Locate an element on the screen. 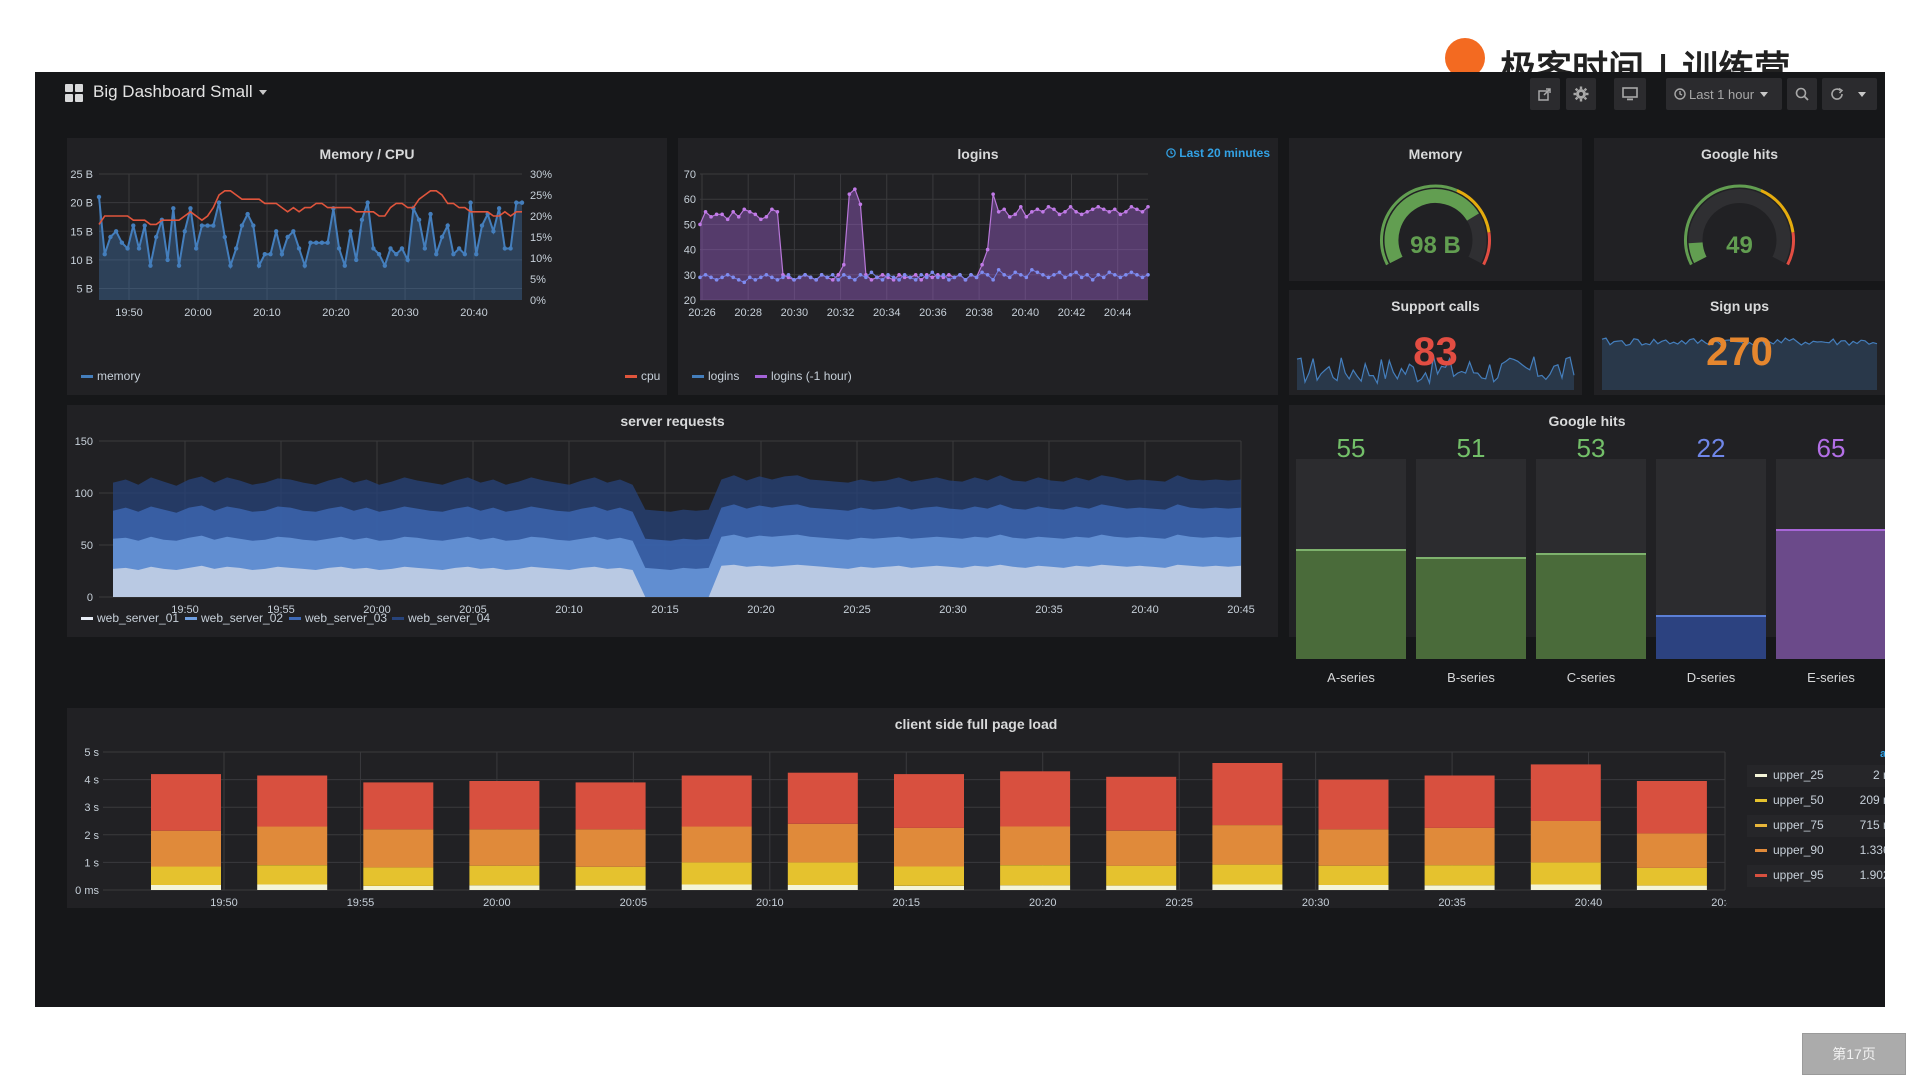 The width and height of the screenshot is (1920, 1080). legend-cpu: cpu is located at coordinates (642, 376).